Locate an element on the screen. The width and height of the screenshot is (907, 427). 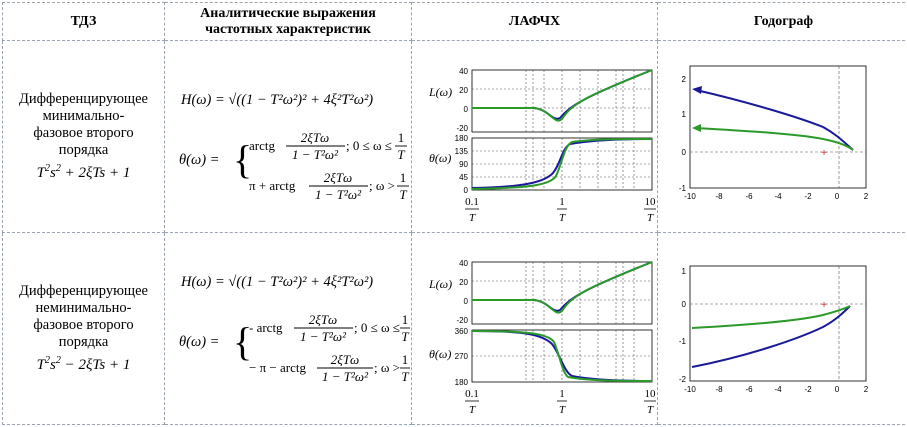
phase-curve-green is located at coordinates (562, 355).